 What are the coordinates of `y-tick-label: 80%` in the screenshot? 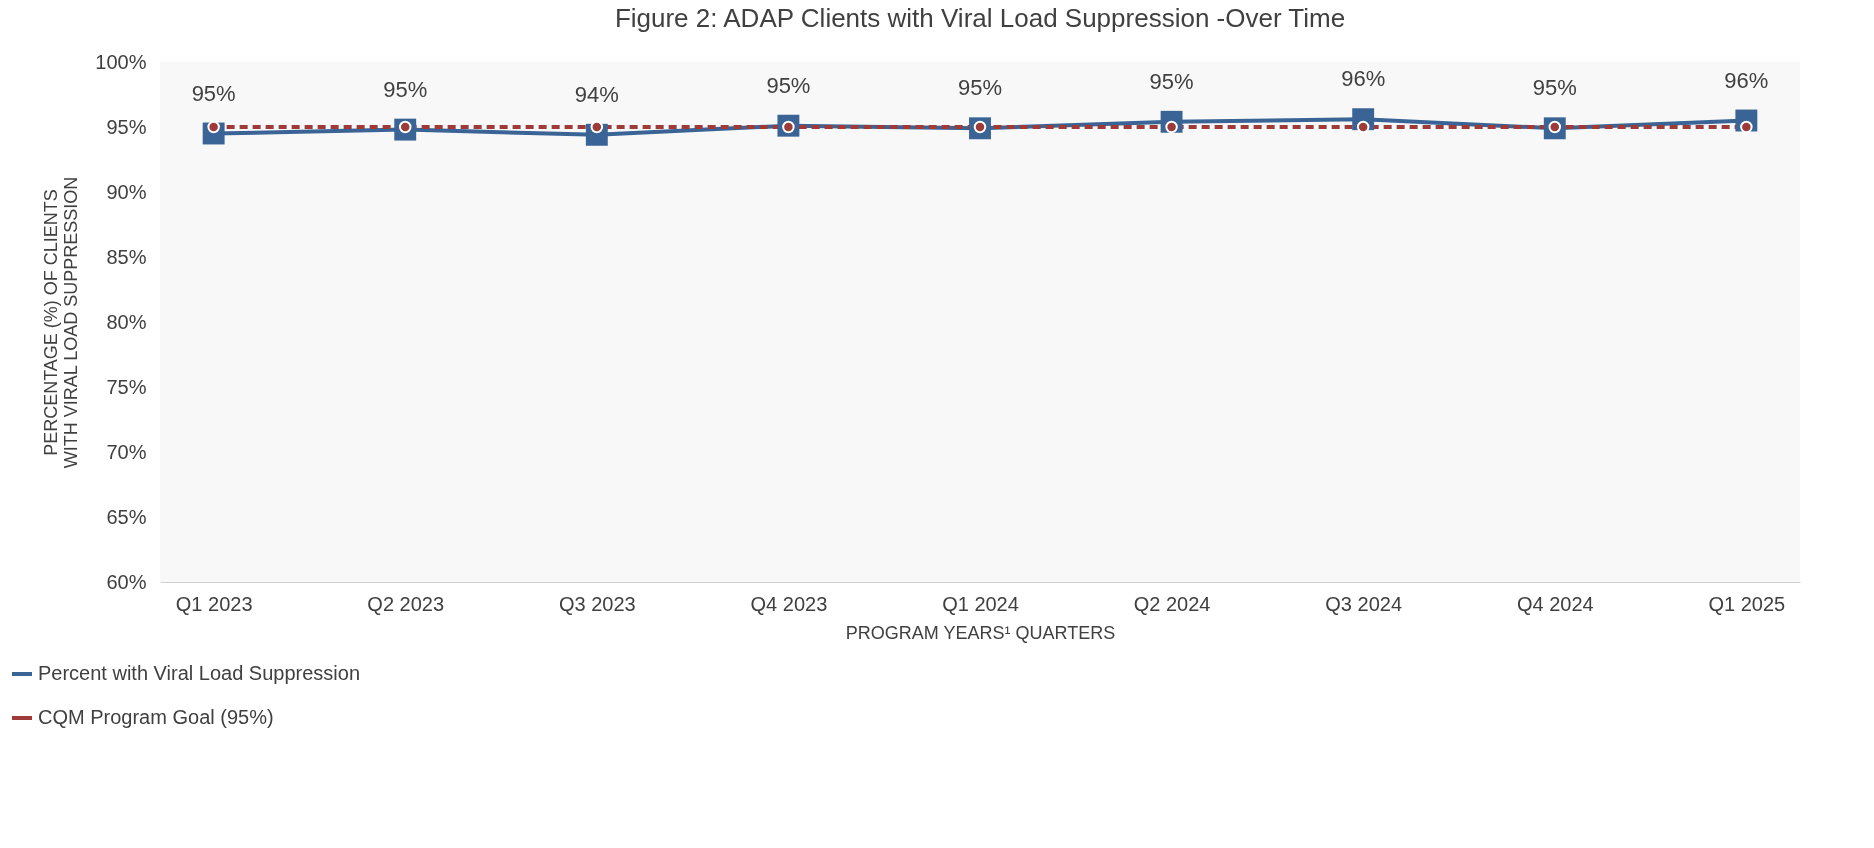 It's located at (126, 321).